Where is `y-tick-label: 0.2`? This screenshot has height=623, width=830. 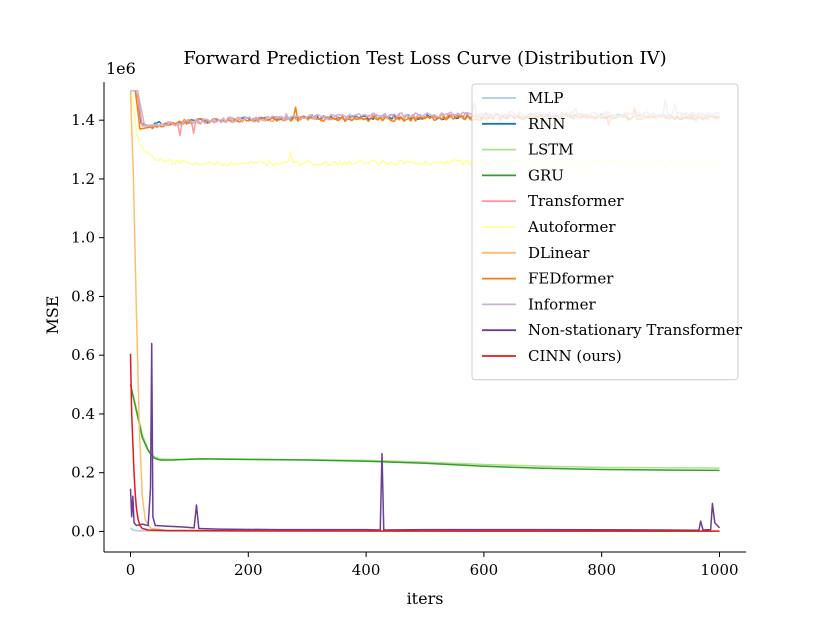 y-tick-label: 0.2 is located at coordinates (83, 473).